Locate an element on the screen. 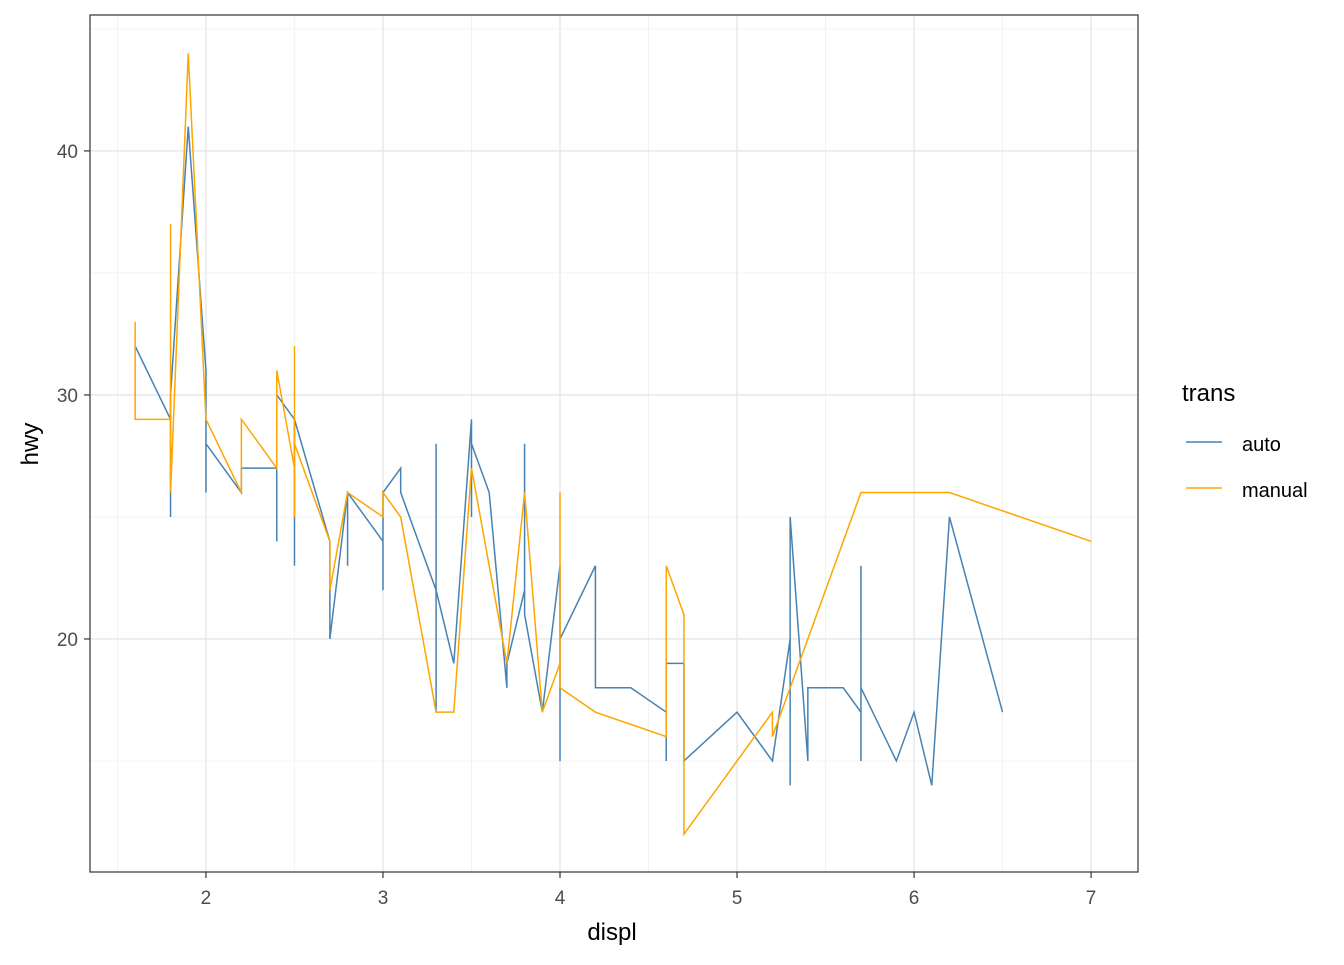 The image size is (1344, 965). x-tick-label: 5 is located at coordinates (737, 898).